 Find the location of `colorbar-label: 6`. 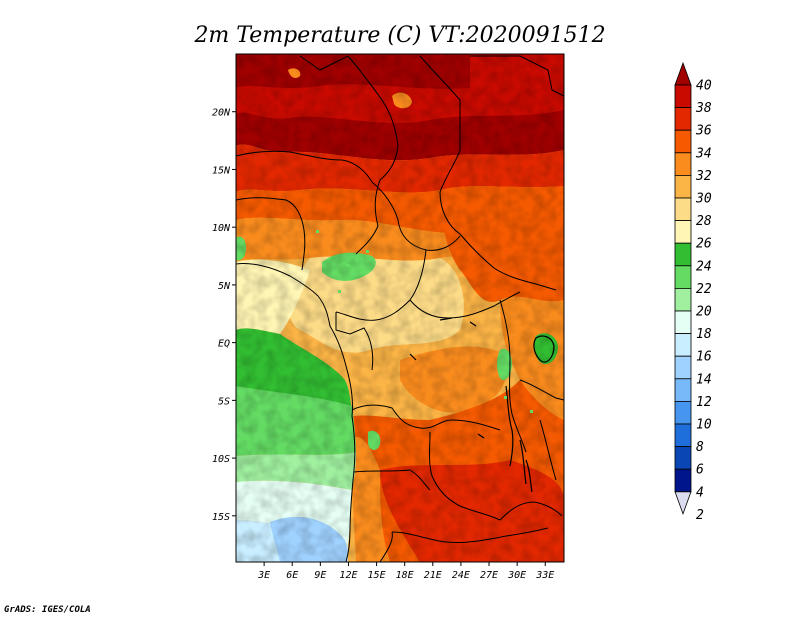

colorbar-label: 6 is located at coordinates (700, 470).